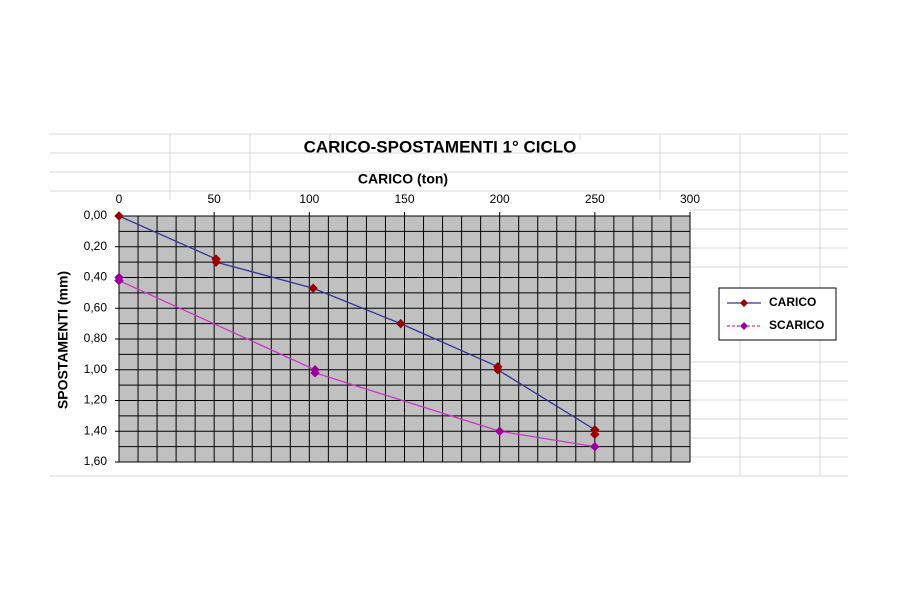  Describe the element at coordinates (96, 246) in the screenshot. I see `y-tick-label: 0,20` at that location.